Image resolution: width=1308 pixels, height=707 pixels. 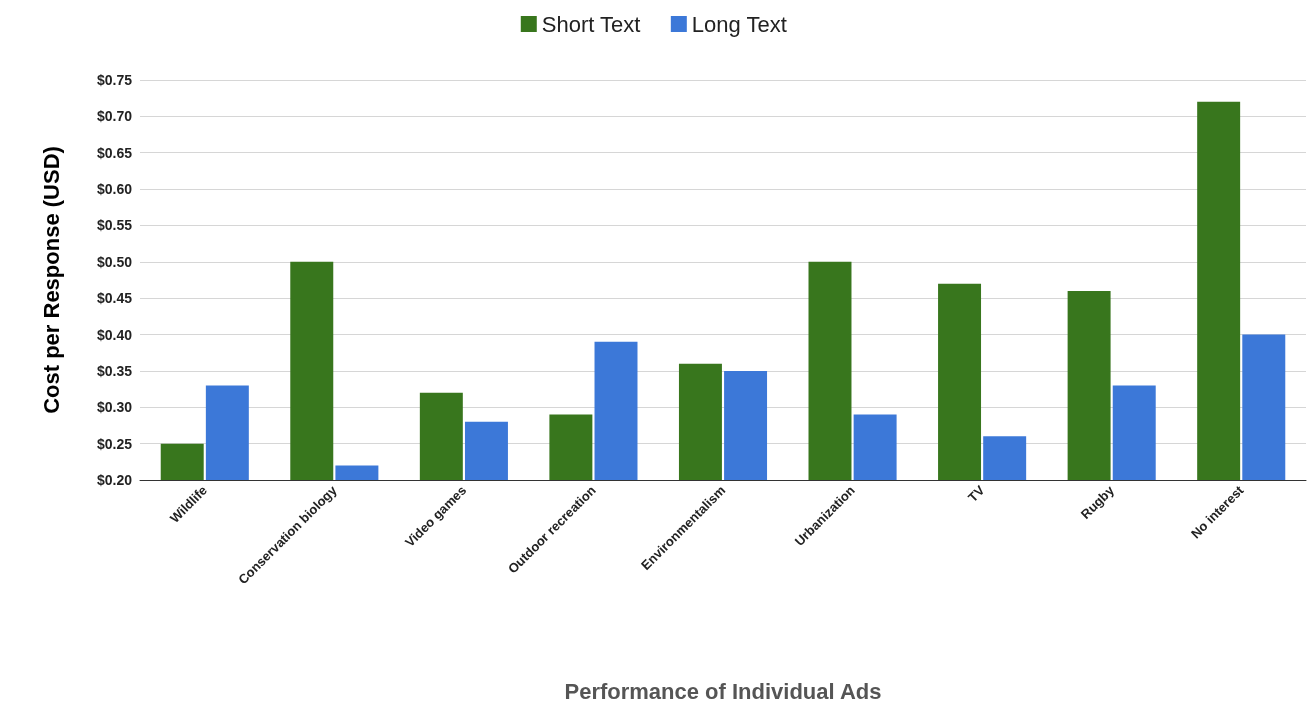 What do you see at coordinates (114, 261) in the screenshot?
I see `y-tick-label: $0.50` at bounding box center [114, 261].